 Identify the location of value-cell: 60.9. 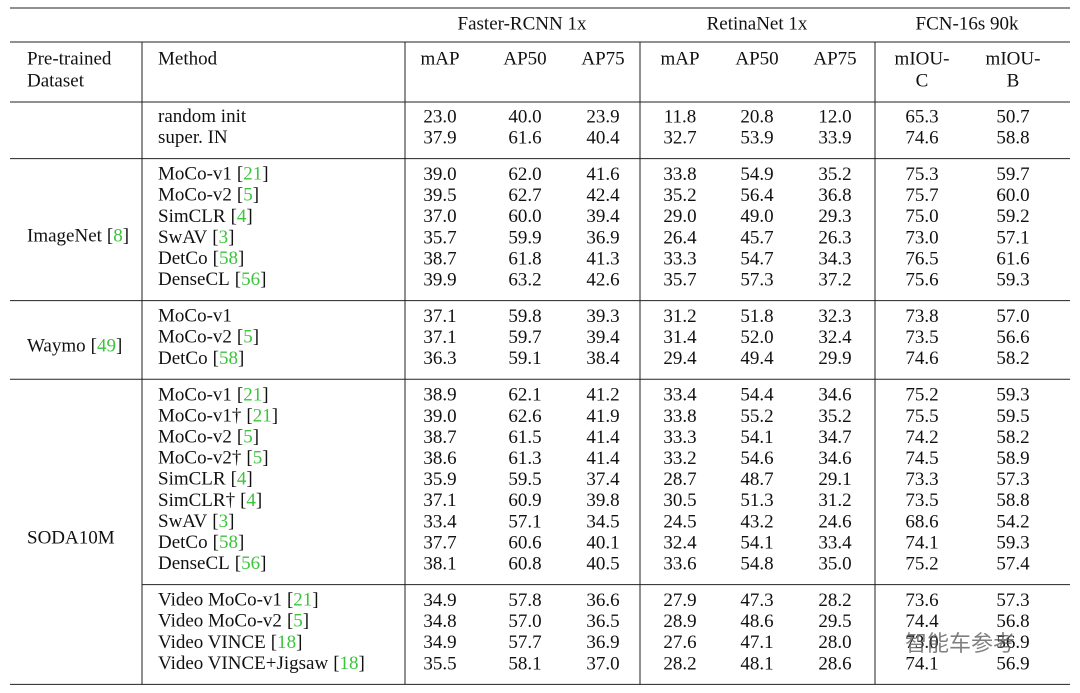
(524, 500).